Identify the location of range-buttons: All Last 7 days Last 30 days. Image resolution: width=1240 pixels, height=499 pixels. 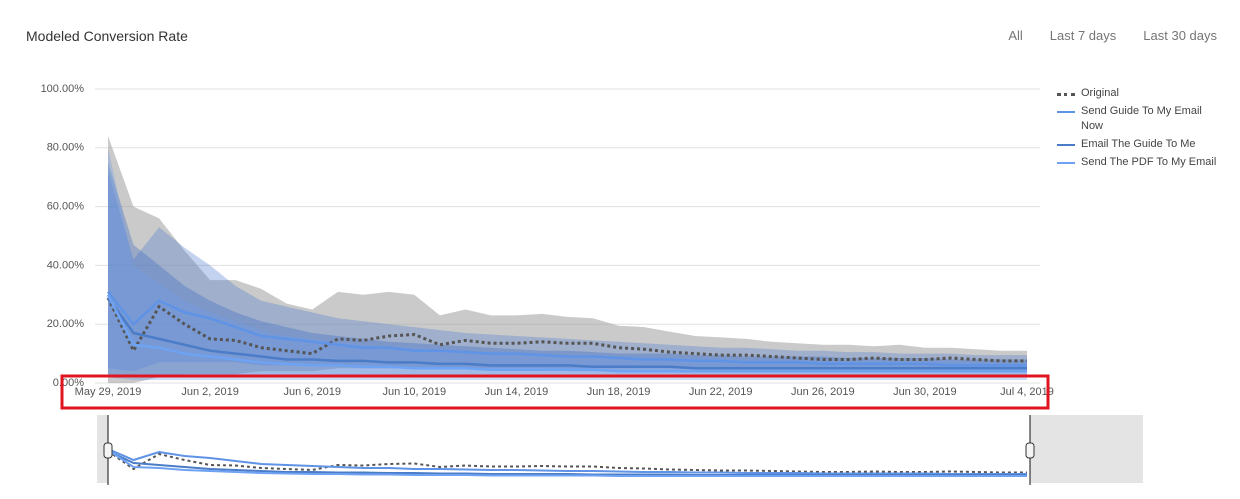
(1112, 35).